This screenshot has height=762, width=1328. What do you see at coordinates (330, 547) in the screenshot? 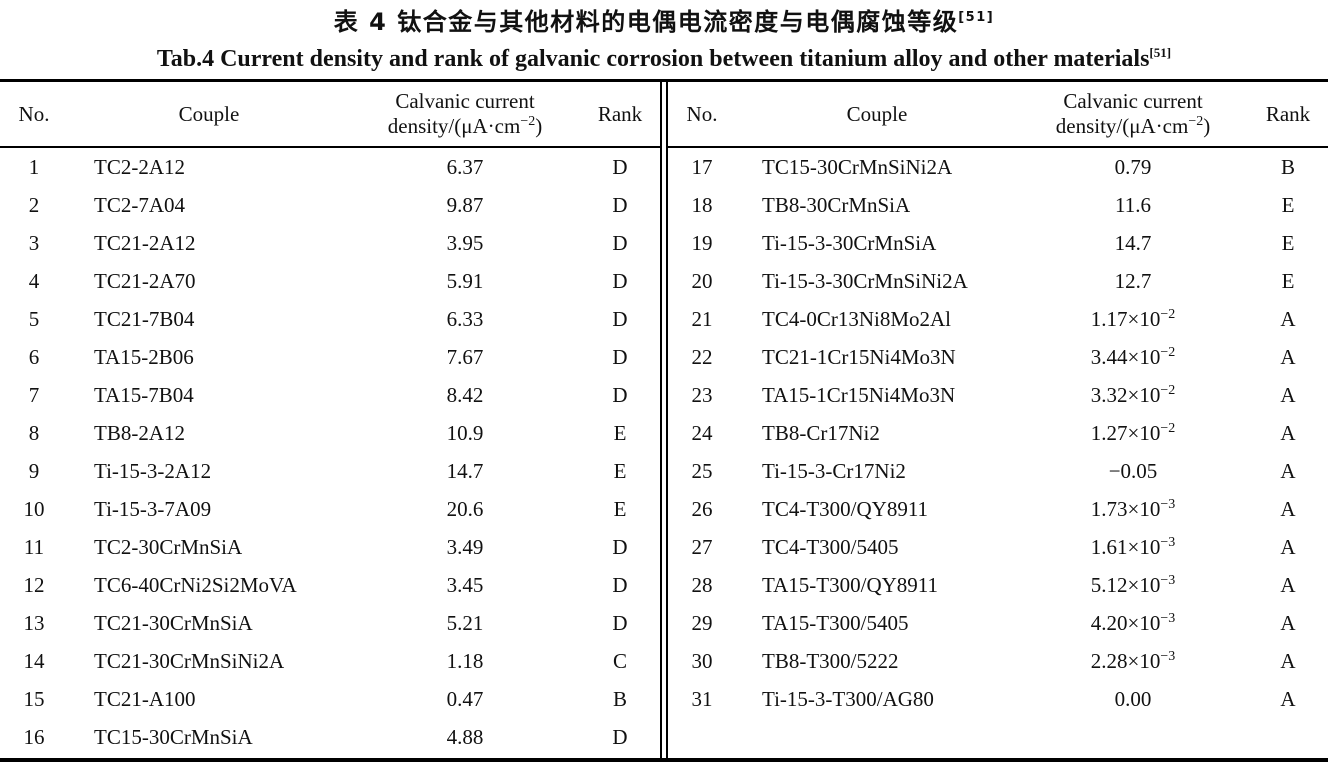
I see `table-row: 11 TC2-30CrMnSiA 3.49 D` at bounding box center [330, 547].